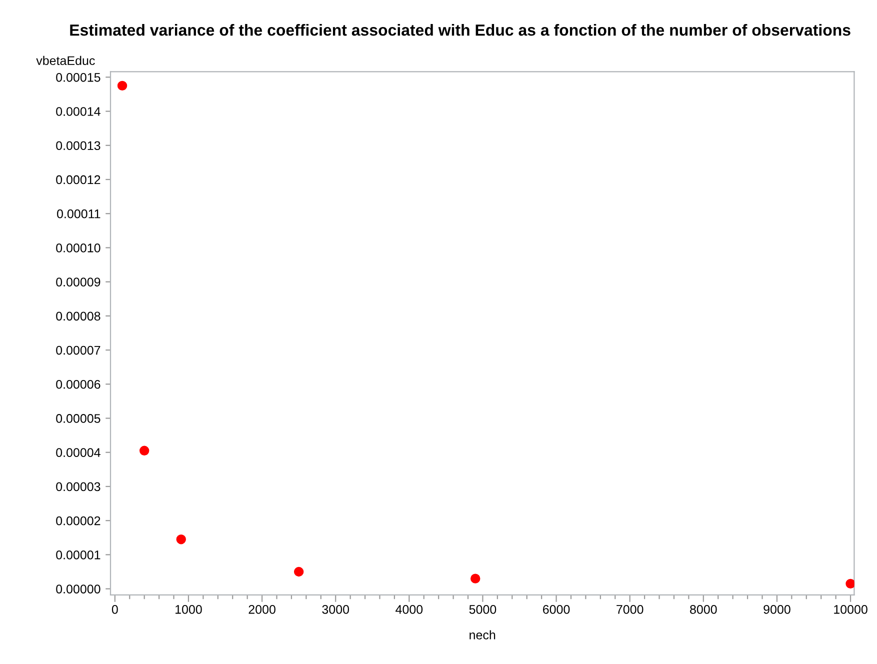 The image size is (877, 664). I want to click on x-tick-label: 10000, so click(851, 609).